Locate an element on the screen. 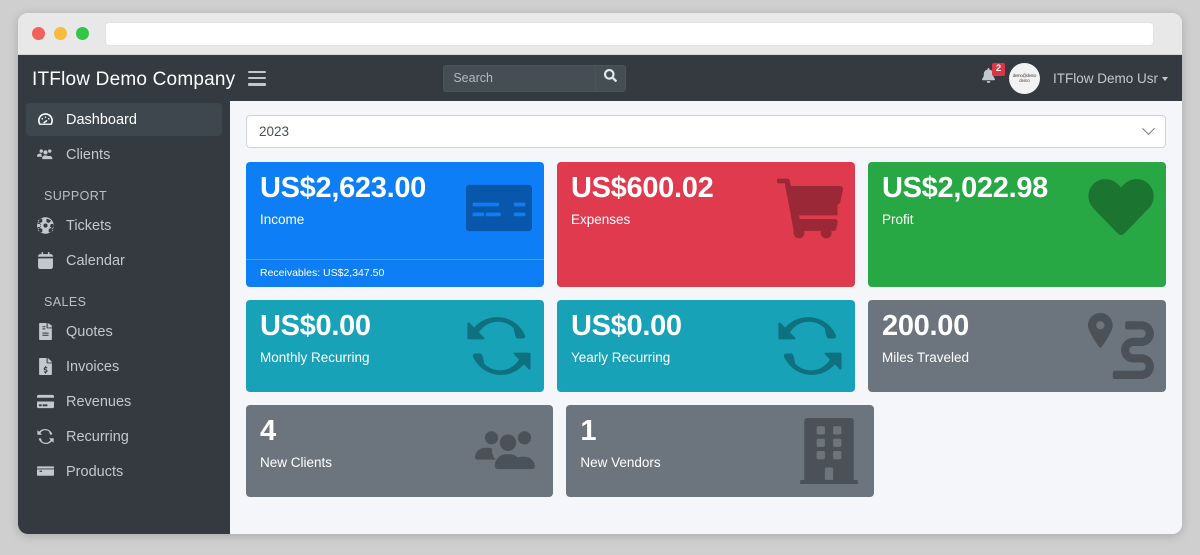  stat-card-new-vendors: 1 New Vendors is located at coordinates (720, 451).